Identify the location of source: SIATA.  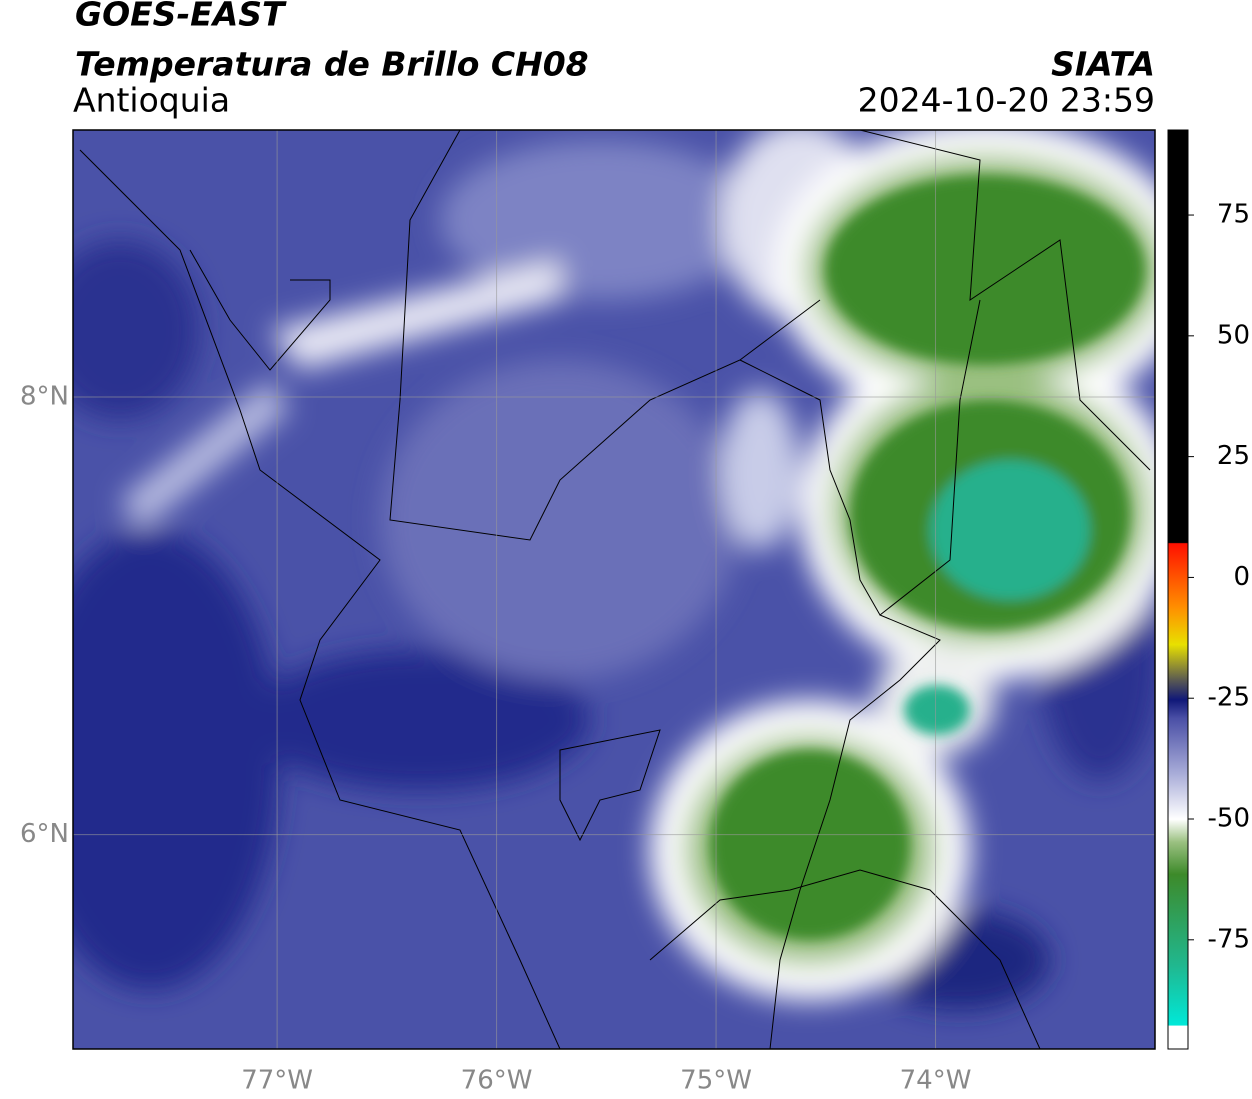
(1103, 64).